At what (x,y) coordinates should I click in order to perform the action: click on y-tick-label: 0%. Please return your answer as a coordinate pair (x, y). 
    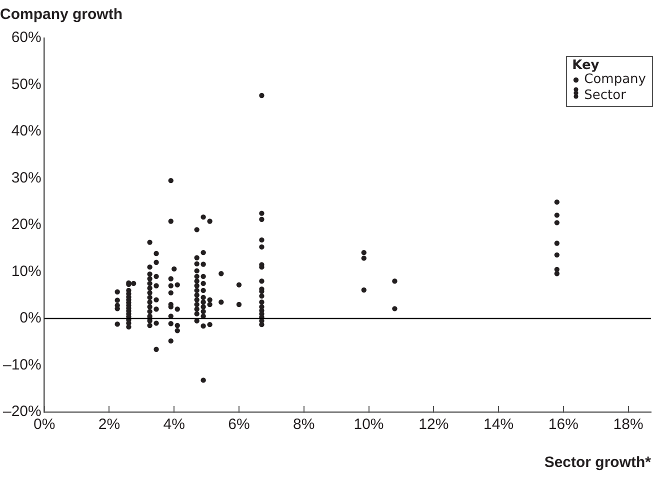
    Looking at the image, I should click on (31, 318).